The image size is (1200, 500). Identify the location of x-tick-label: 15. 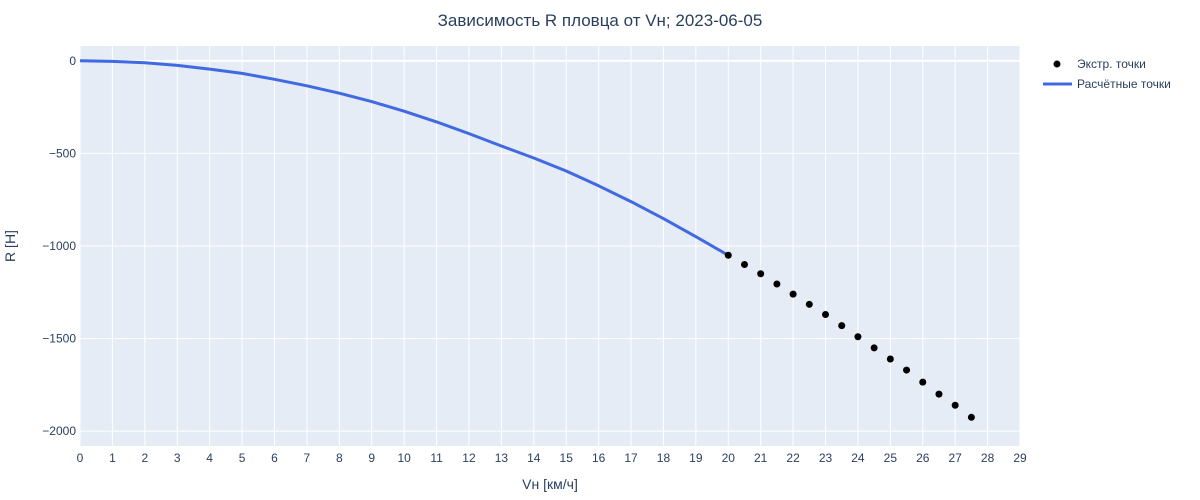
(567, 458).